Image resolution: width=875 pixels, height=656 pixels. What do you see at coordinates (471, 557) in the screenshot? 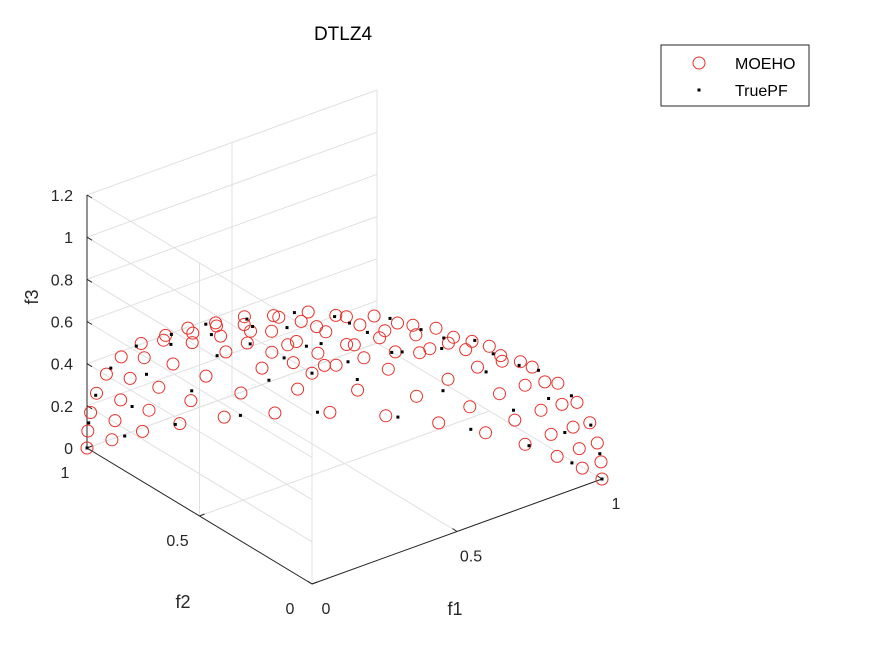
I see `x-tick-label: 0.5` at bounding box center [471, 557].